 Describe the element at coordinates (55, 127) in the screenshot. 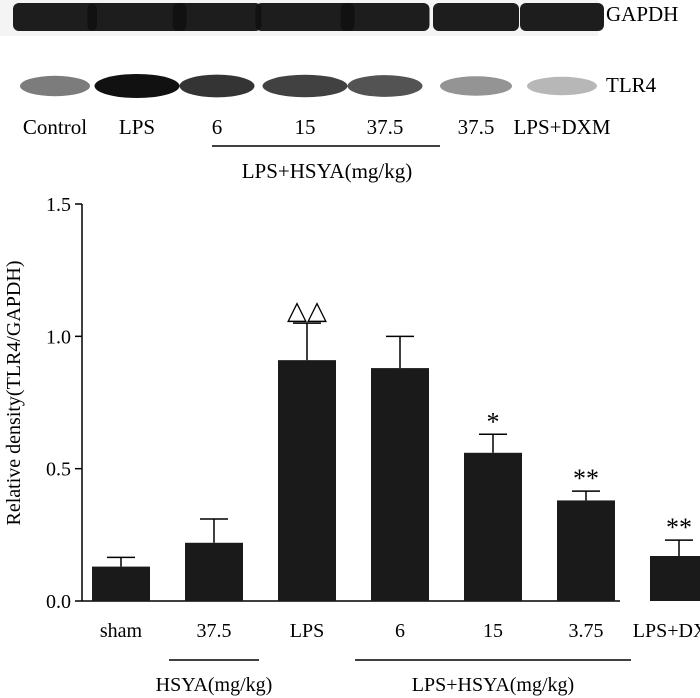

I see `lane-label: Control` at that location.